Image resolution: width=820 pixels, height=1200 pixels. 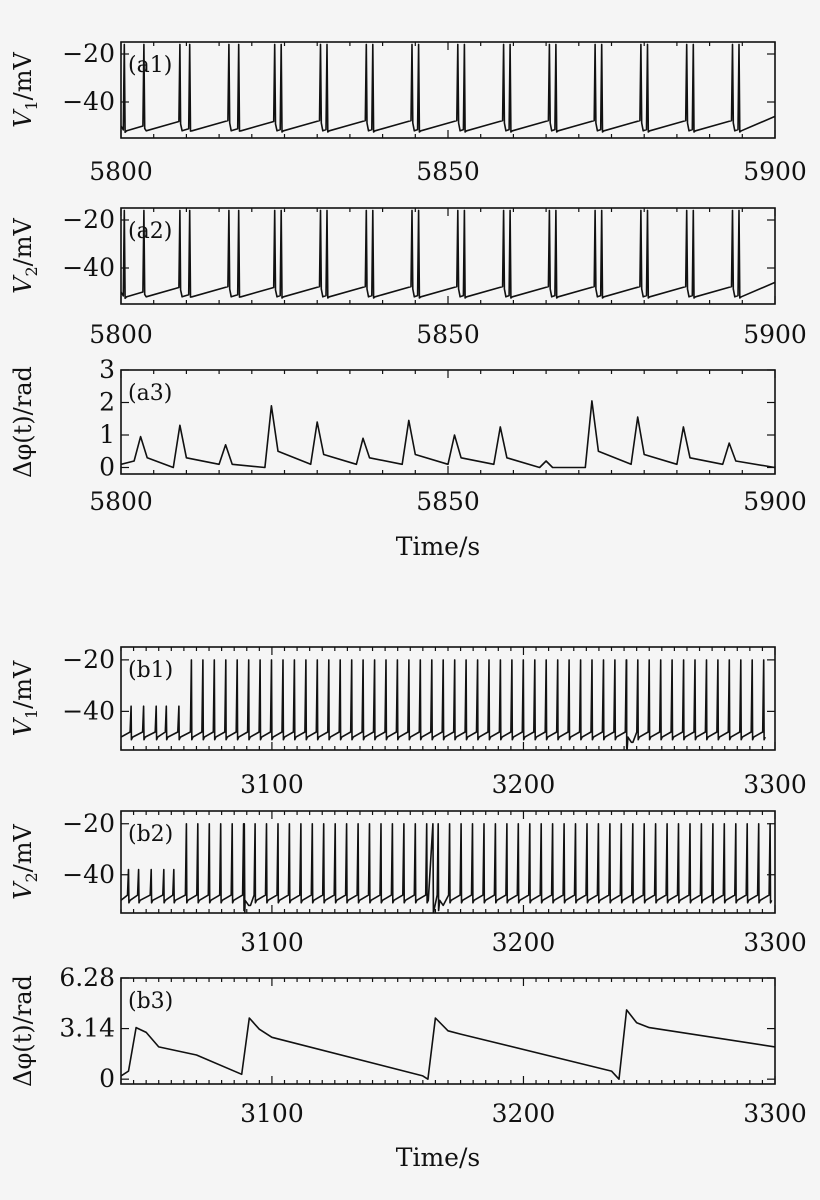 What do you see at coordinates (107, 434) in the screenshot?
I see `y-tick-label: 1` at bounding box center [107, 434].